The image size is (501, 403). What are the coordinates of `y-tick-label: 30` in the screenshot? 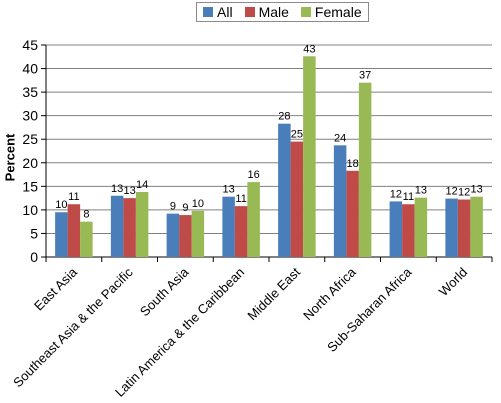 It's located at (30, 116).